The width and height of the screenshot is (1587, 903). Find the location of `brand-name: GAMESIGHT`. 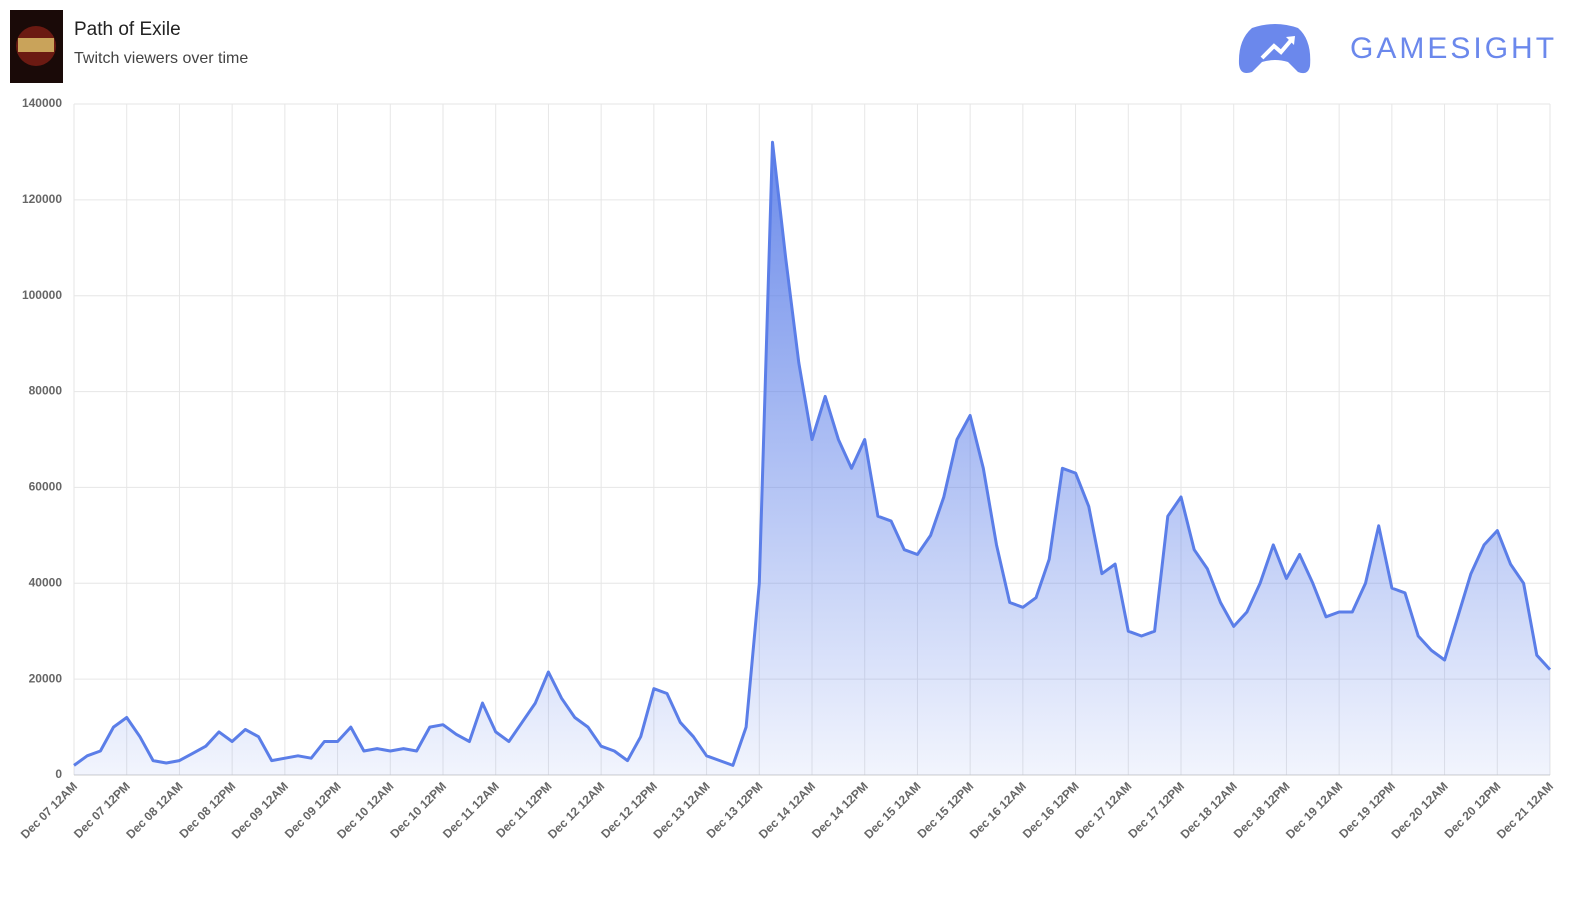

brand-name: GAMESIGHT is located at coordinates (1453, 48).